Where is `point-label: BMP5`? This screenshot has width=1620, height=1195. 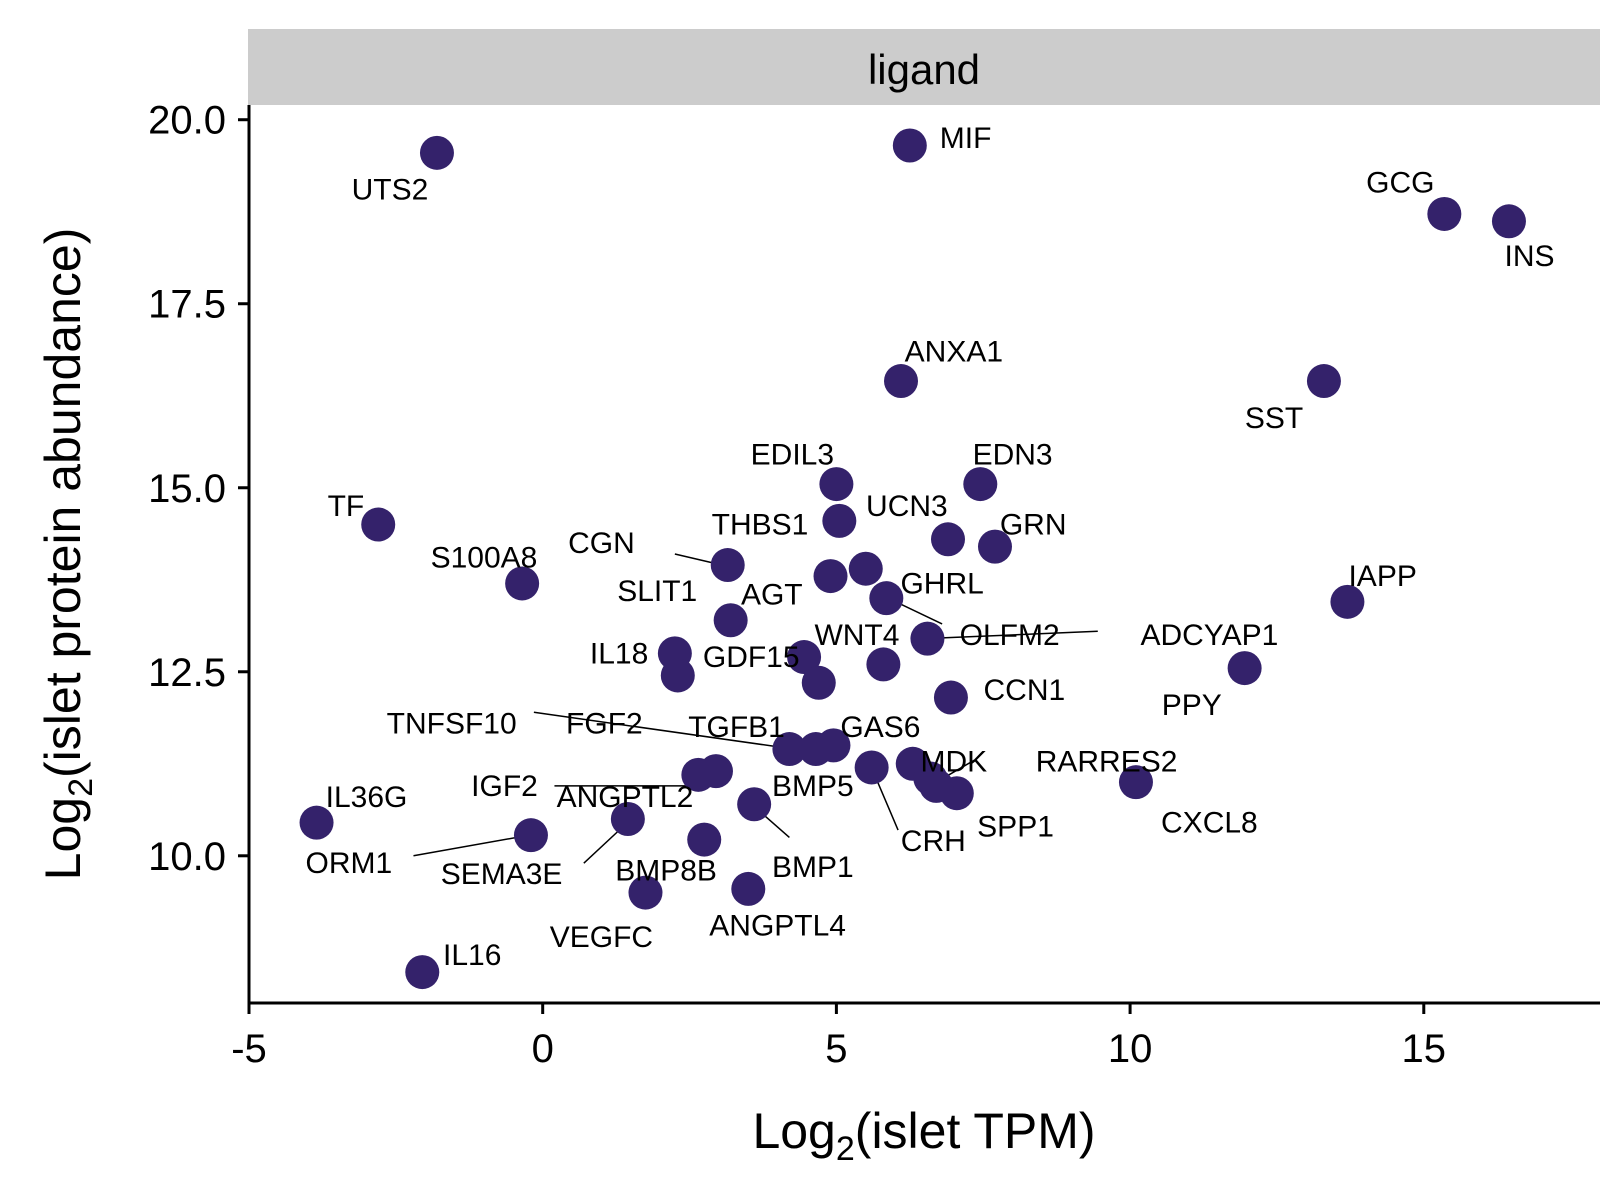
point-label: BMP5 is located at coordinates (813, 786).